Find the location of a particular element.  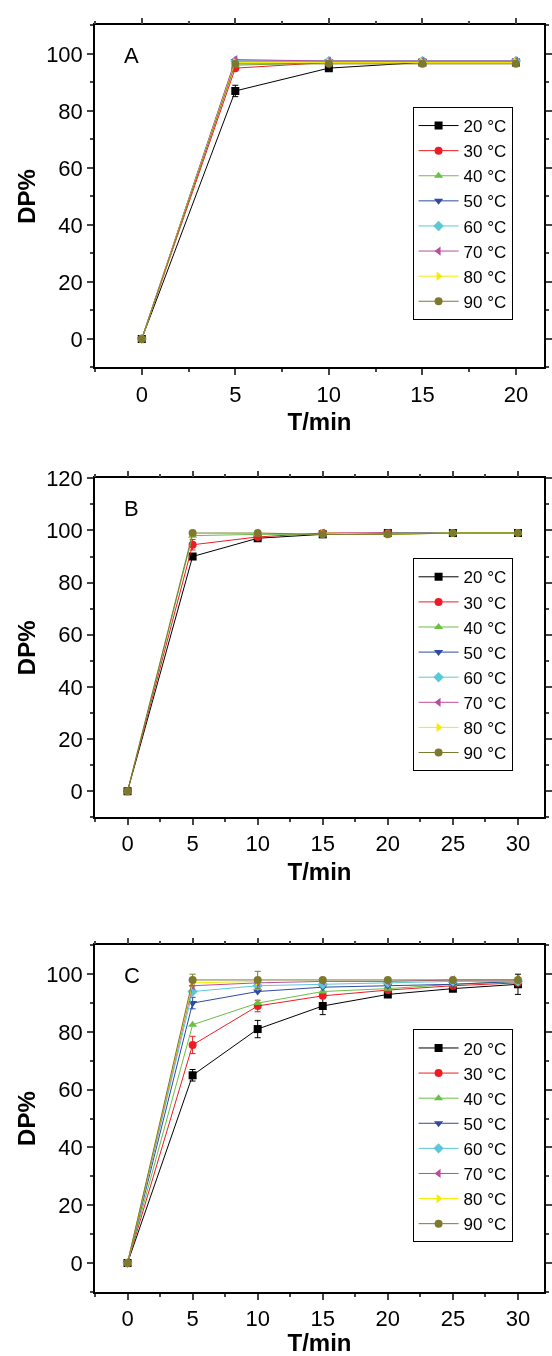

annotation: A is located at coordinates (131, 55).